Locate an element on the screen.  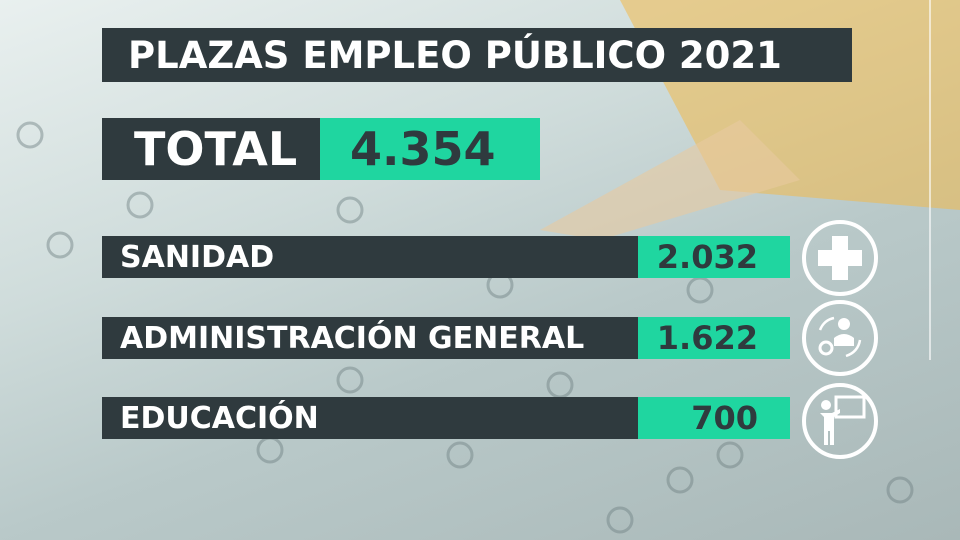
row-value: 2.032 is located at coordinates (714, 257).